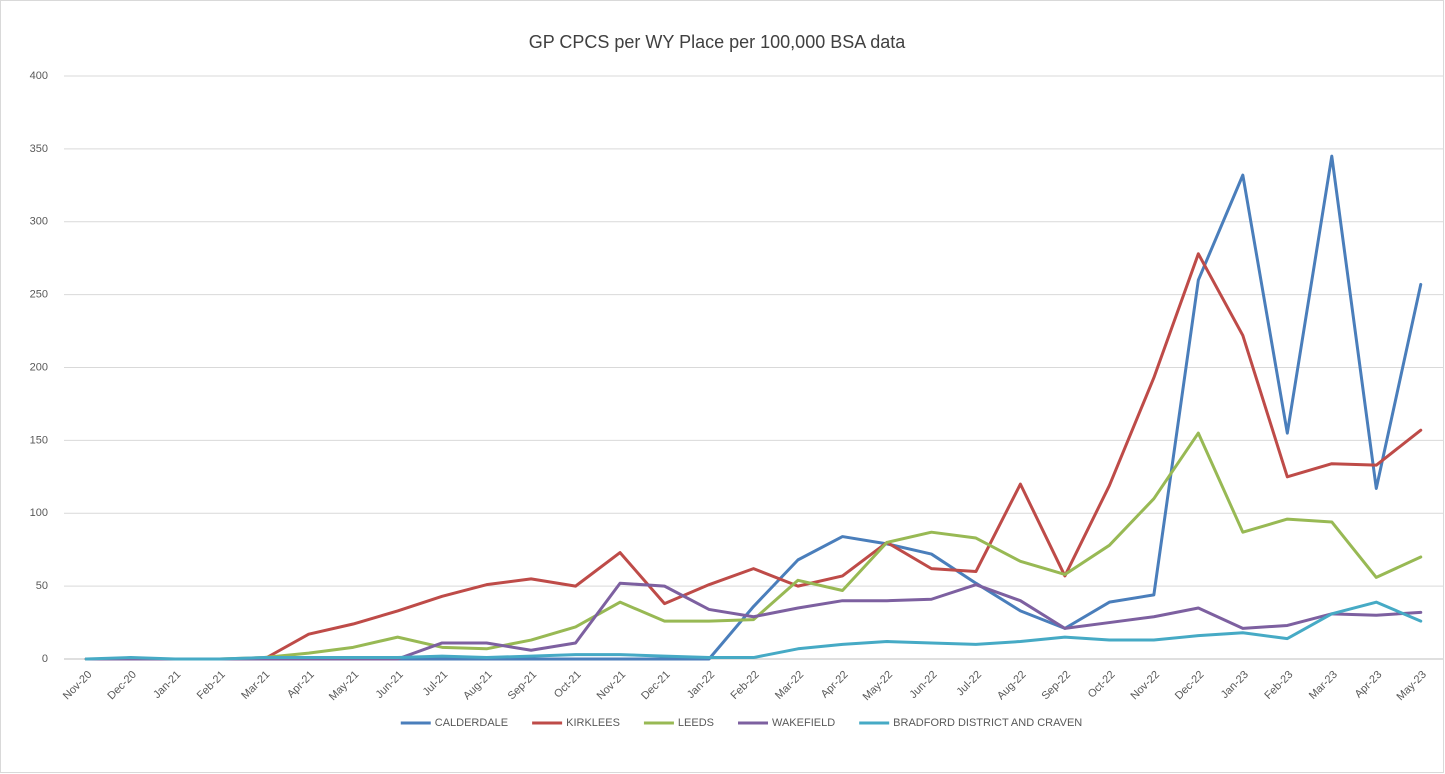 The height and width of the screenshot is (774, 1445). Describe the element at coordinates (803, 723) in the screenshot. I see `legend-label: WAKEFIELD` at that location.